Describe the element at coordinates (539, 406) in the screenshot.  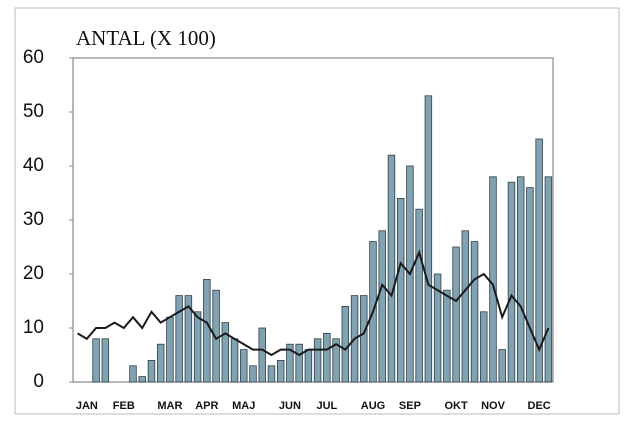
I see `x-tick-label: DEC` at that location.